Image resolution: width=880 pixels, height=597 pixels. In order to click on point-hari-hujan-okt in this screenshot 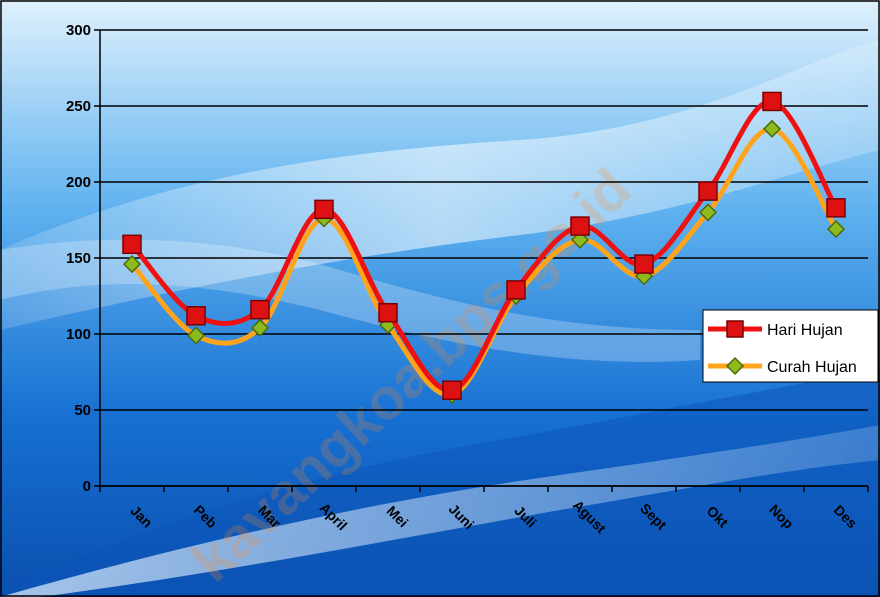, I will do `click(708, 191)`.